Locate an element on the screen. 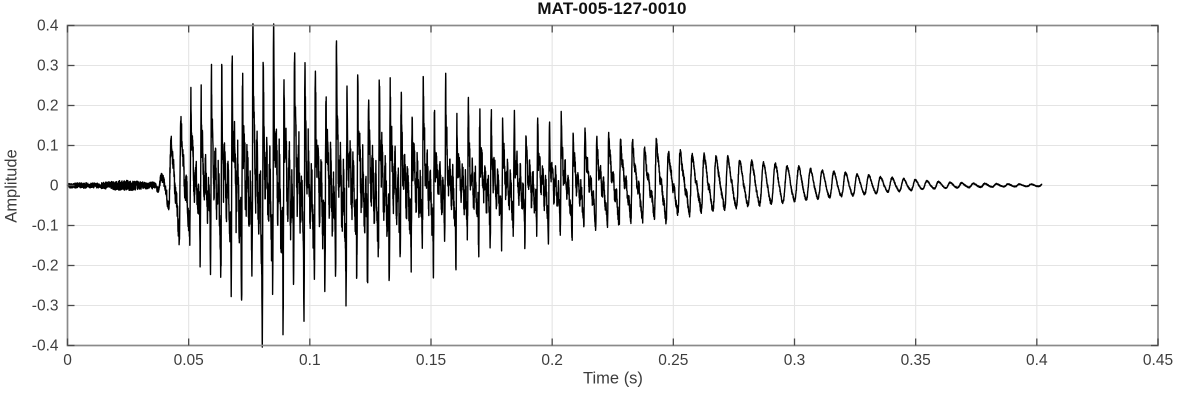  x-tick-label: 0.45 is located at coordinates (1158, 360).